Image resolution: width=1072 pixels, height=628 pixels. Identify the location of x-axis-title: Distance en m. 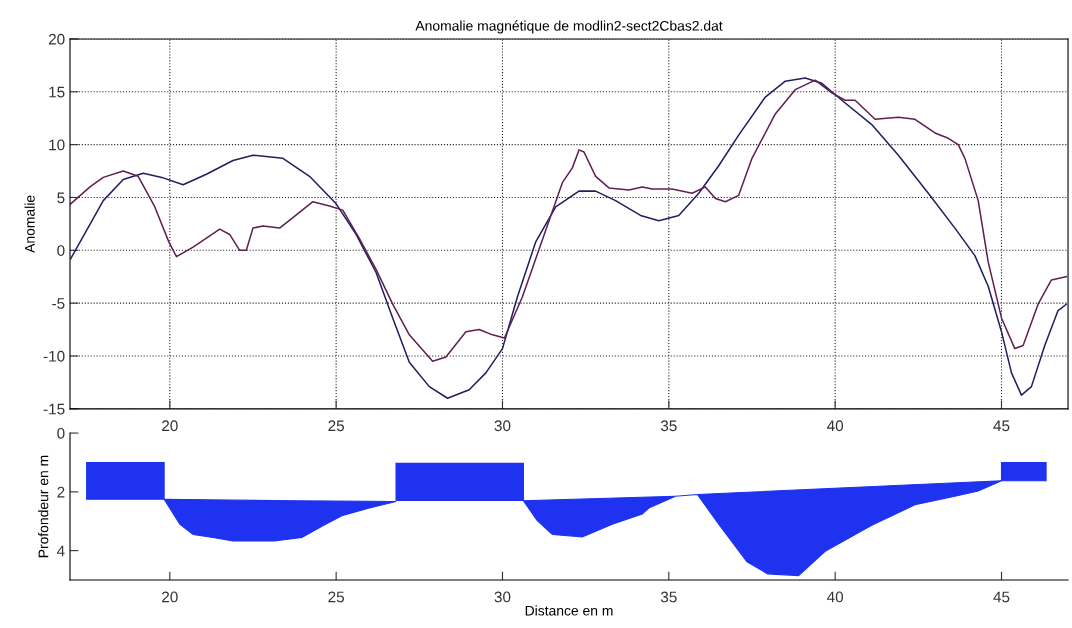
(569, 610).